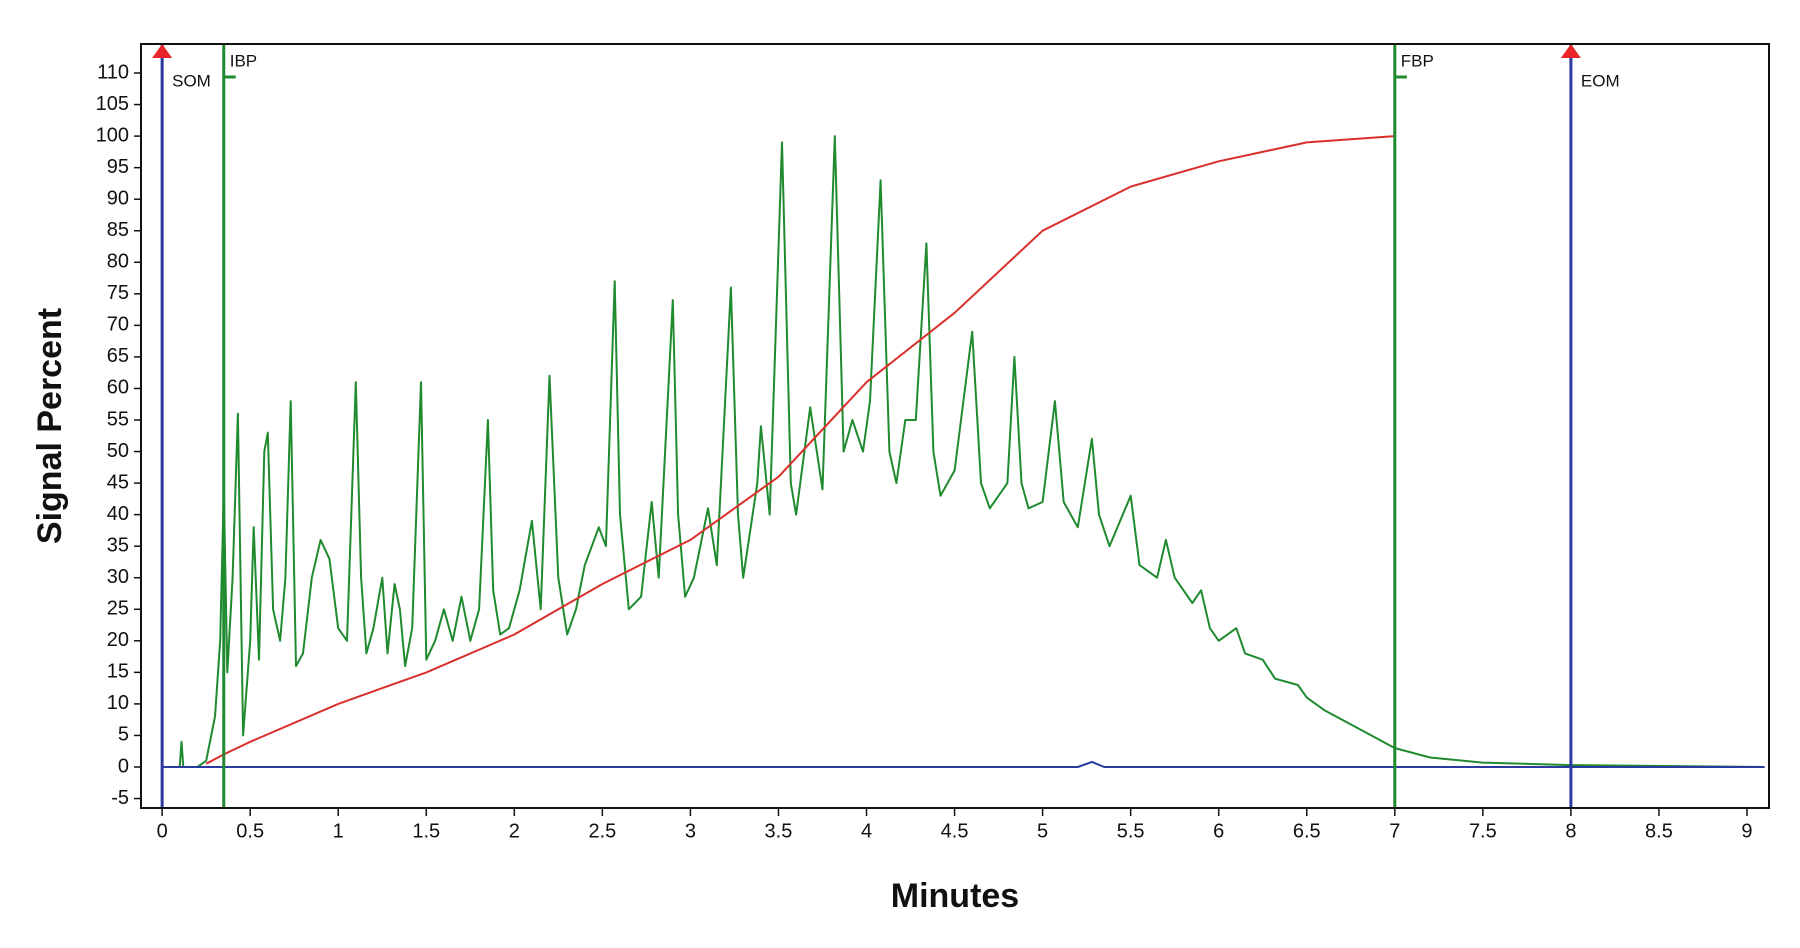  I want to click on x-tick-label: 5, so click(1042, 831).